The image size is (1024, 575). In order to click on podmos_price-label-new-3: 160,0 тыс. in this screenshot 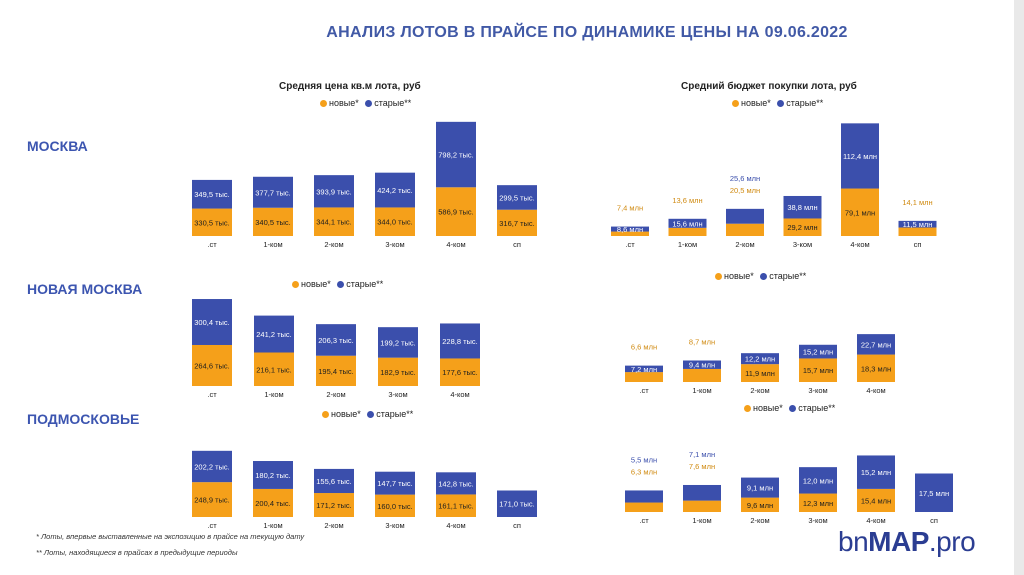, I will do `click(395, 506)`.